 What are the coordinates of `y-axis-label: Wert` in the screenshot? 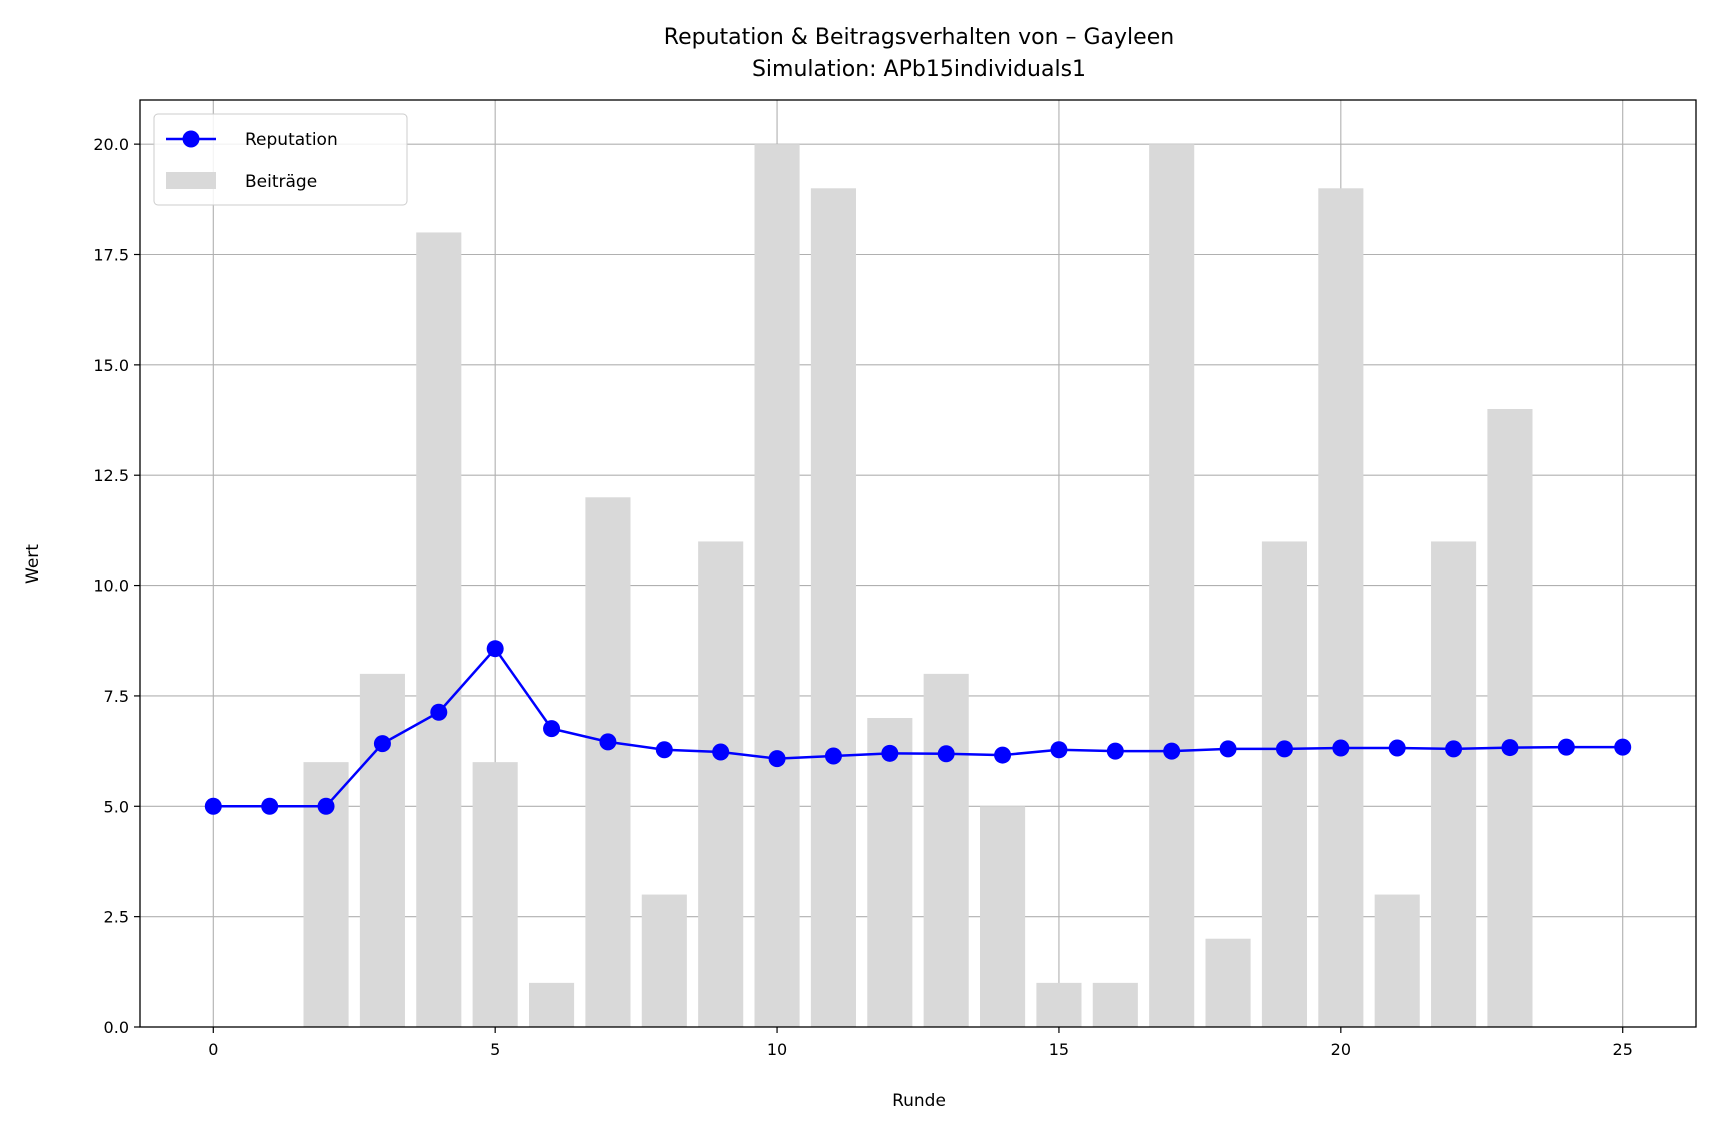 It's located at (33, 564).